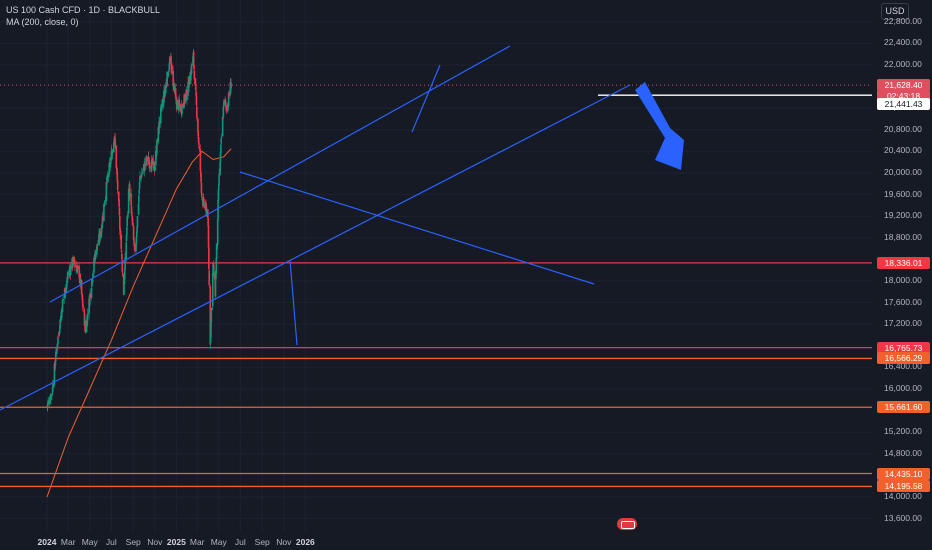 The width and height of the screenshot is (932, 550). Describe the element at coordinates (240, 542) in the screenshot. I see `time-label: Jul` at that location.